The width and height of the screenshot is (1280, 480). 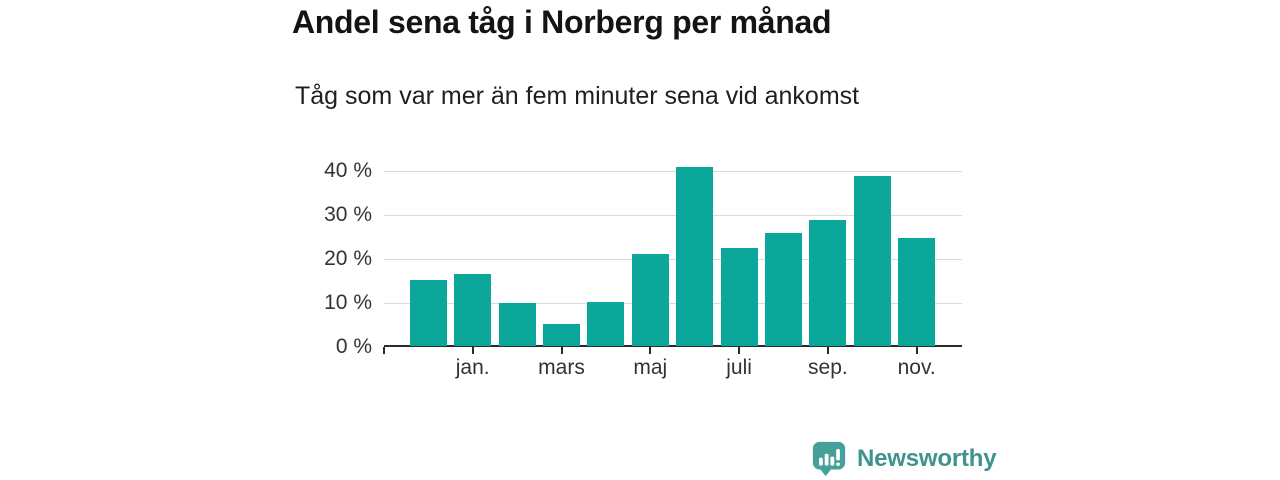 What do you see at coordinates (348, 170) in the screenshot?
I see `y-axis-label: 40 %` at bounding box center [348, 170].